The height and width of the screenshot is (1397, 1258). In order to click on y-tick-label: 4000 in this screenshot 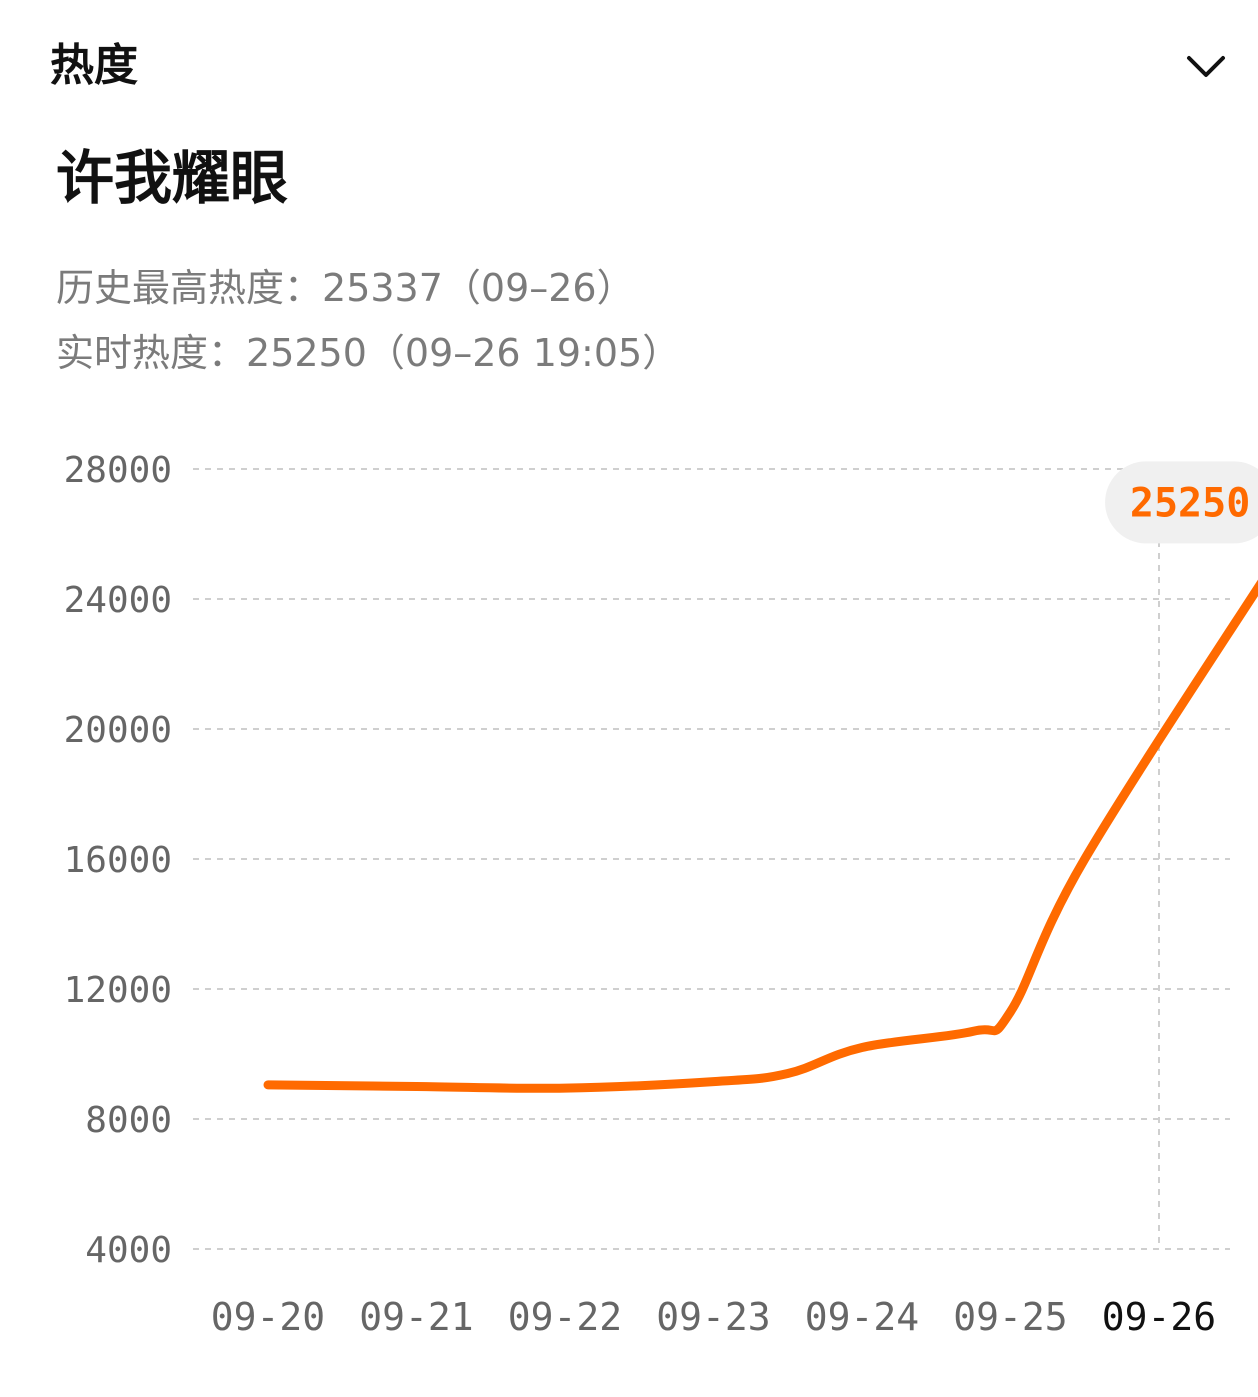, I will do `click(128, 1250)`.